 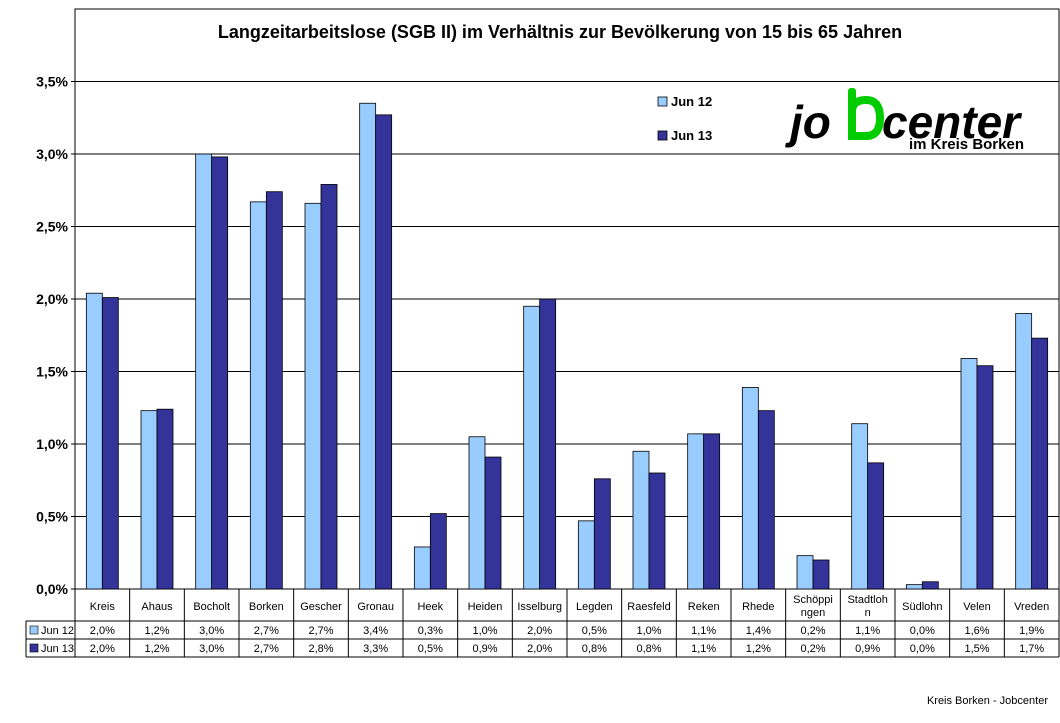 I want to click on table-cell: 3,4%, so click(x=375, y=631).